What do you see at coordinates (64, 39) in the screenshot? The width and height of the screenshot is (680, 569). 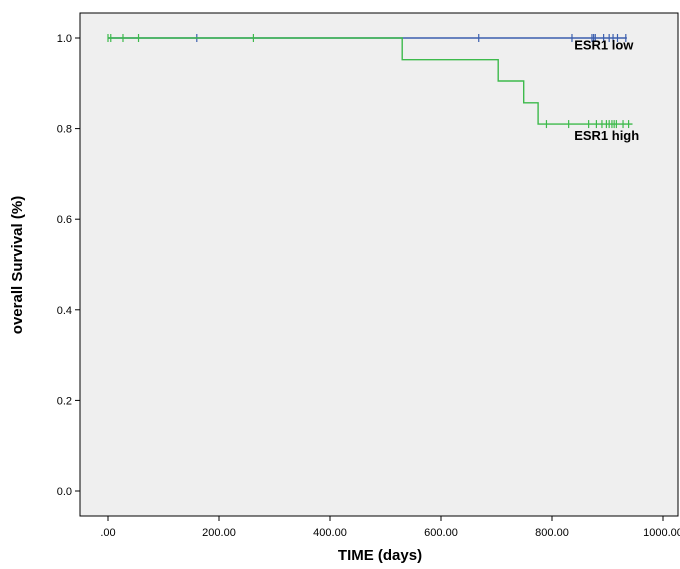 I see `y-tick-label-5: 1.0` at bounding box center [64, 39].